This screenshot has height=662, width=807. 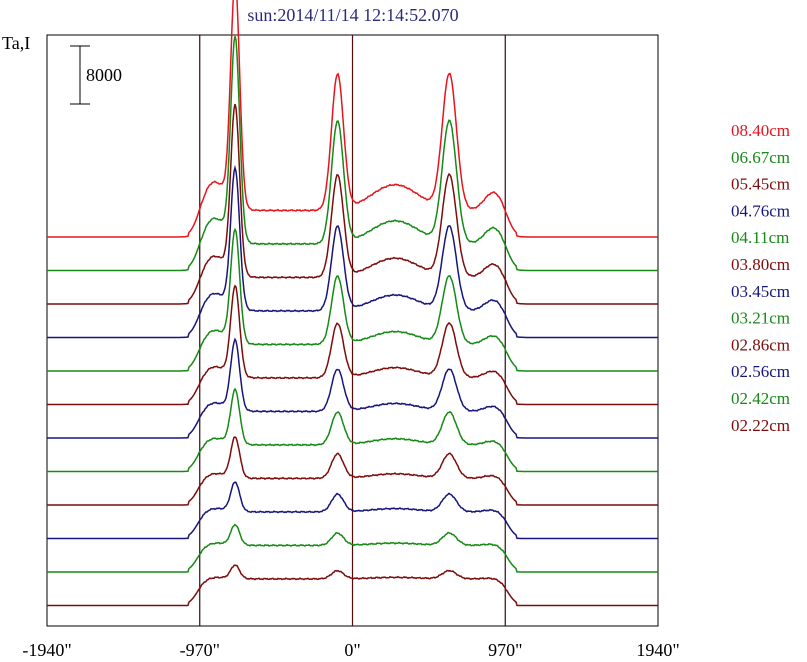 What do you see at coordinates (760, 264) in the screenshot?
I see `legend-item: 03.80cm` at bounding box center [760, 264].